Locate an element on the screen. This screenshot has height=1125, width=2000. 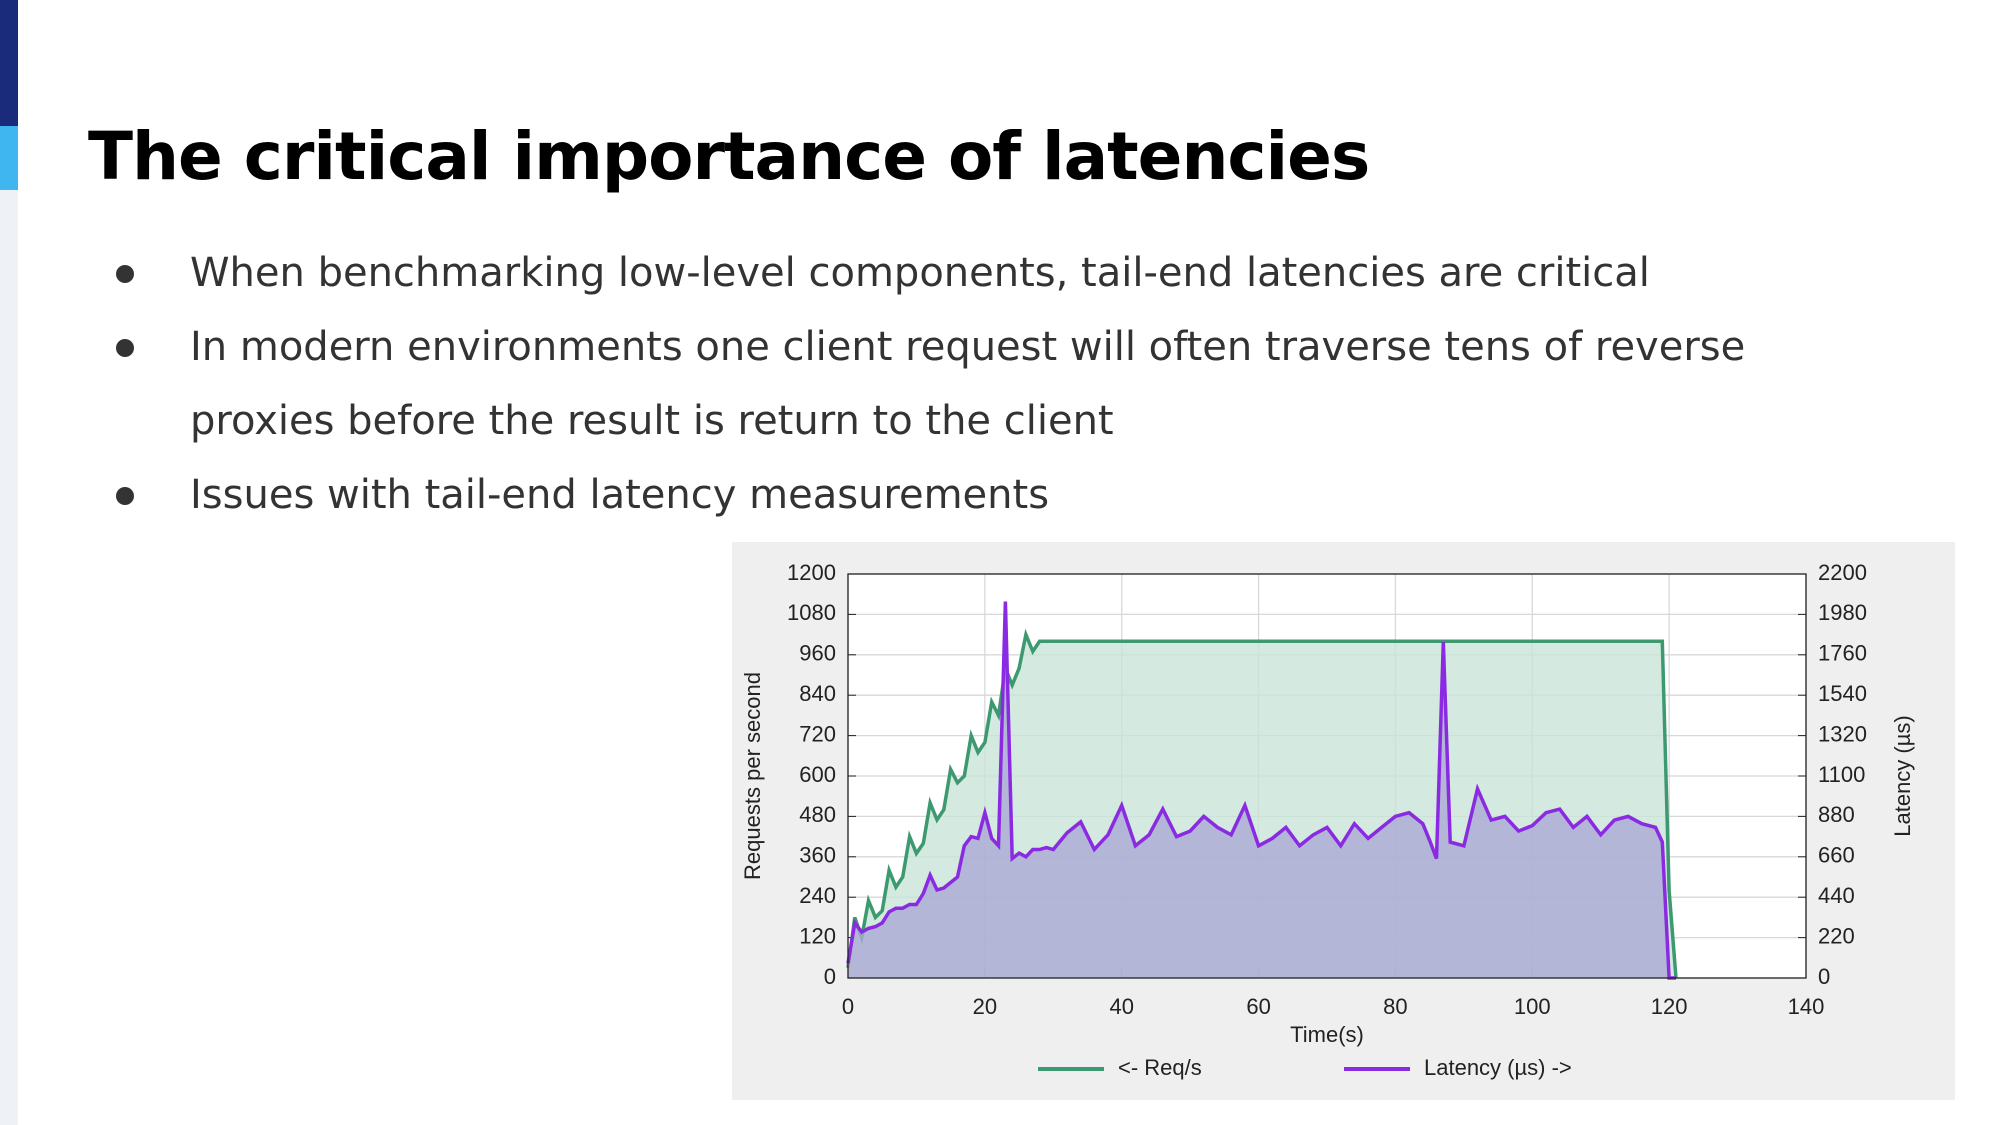
y-tick-label: 600 is located at coordinates (817, 774).